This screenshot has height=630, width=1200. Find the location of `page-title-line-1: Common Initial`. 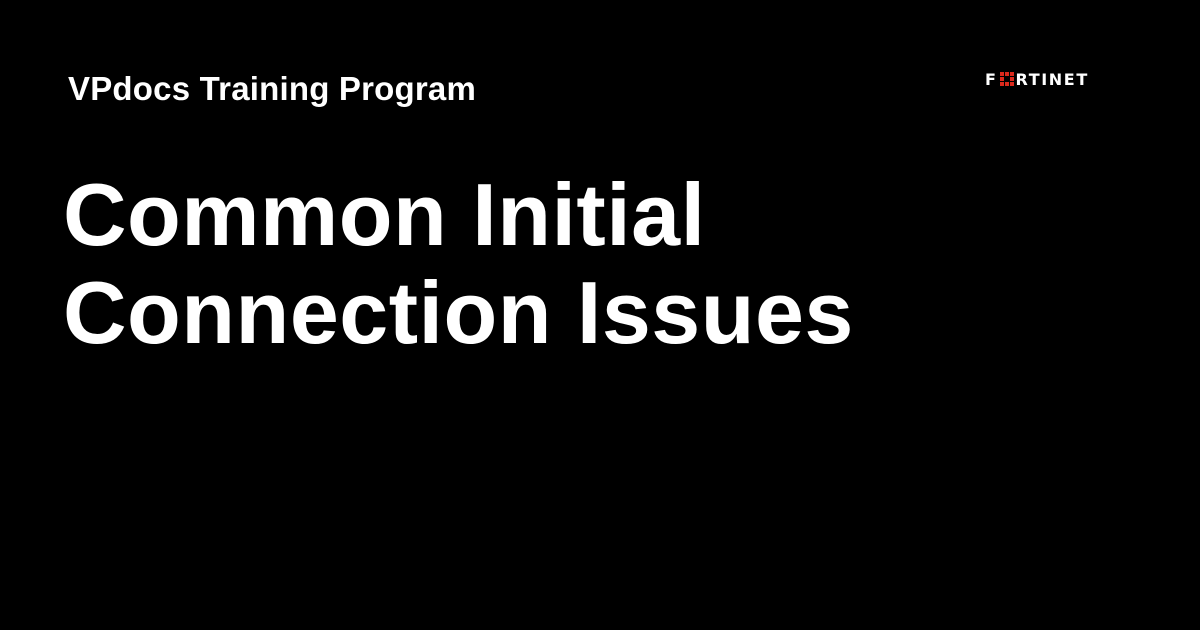

page-title-line-1: Common Initial is located at coordinates (384, 214).